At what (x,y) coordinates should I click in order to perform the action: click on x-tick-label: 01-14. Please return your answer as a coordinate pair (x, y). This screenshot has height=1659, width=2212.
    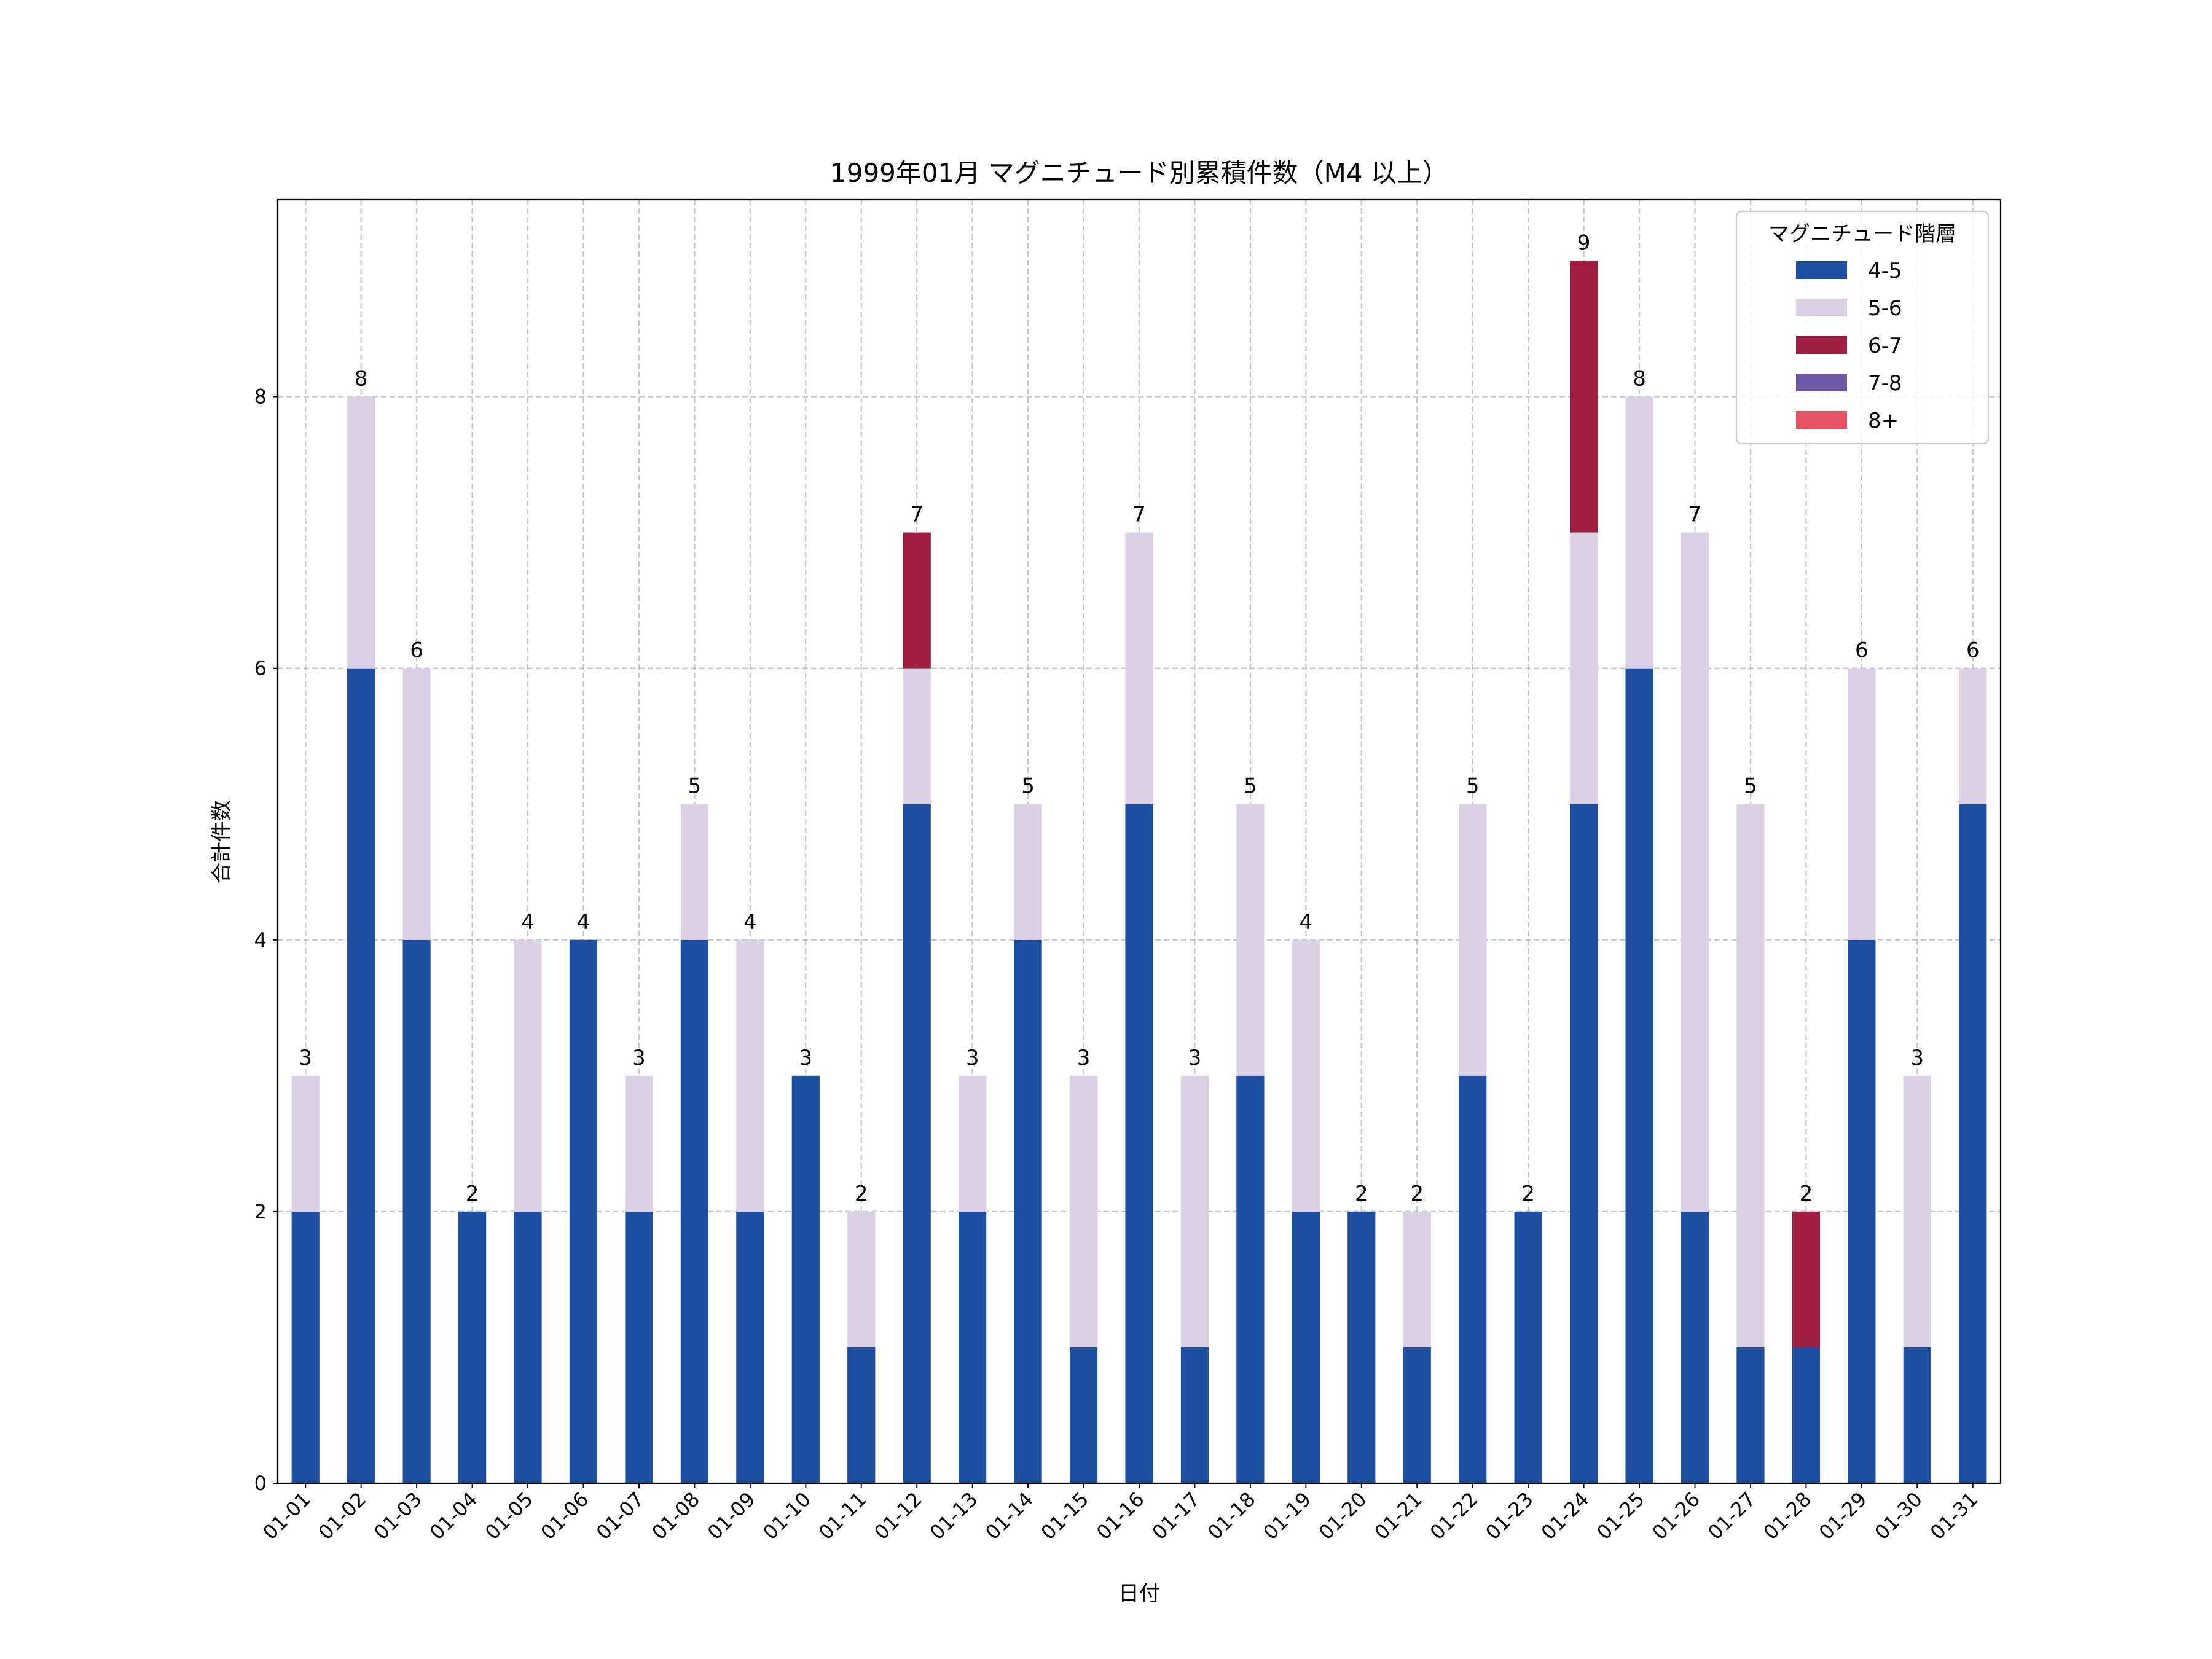
    Looking at the image, I should click on (1009, 1516).